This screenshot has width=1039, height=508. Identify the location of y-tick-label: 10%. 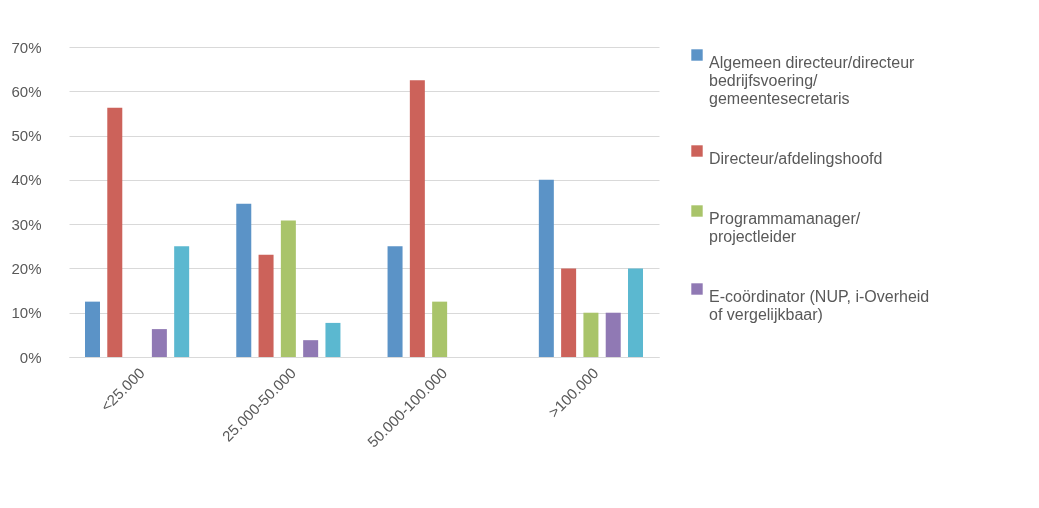
(26, 313).